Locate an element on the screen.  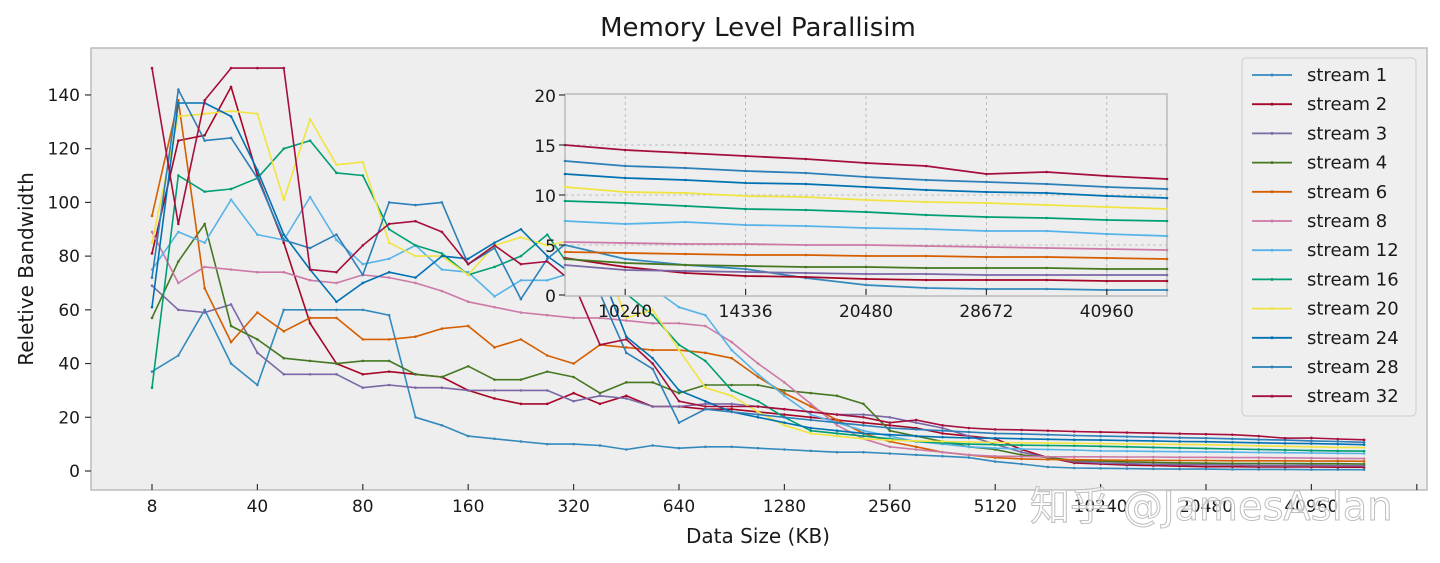
legend-item: stream 16 is located at coordinates (1325, 279).